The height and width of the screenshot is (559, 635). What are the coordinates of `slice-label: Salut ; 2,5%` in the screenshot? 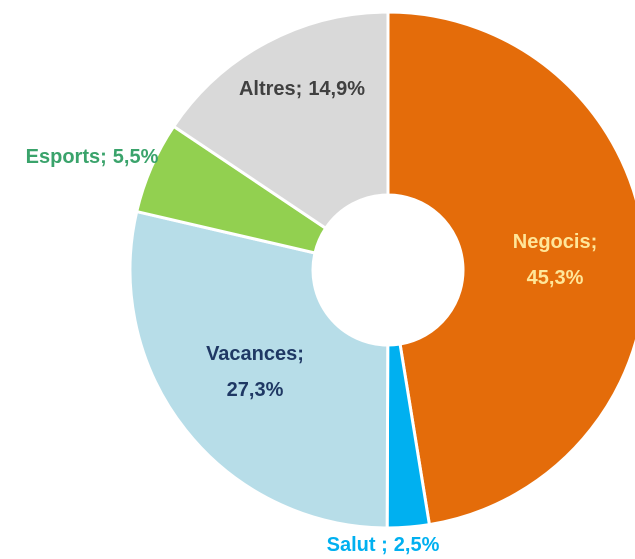 It's located at (383, 545).